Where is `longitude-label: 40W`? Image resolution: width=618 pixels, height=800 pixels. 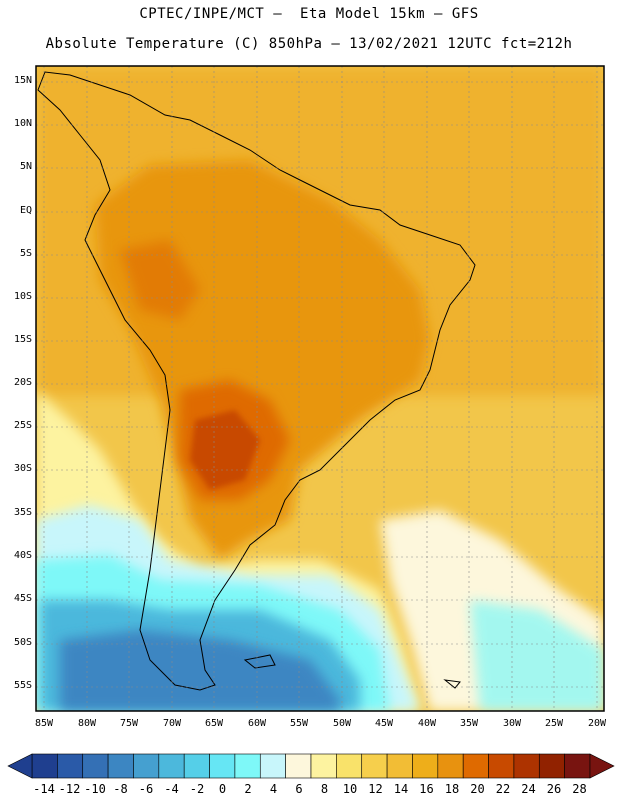
longitude-label: 40W is located at coordinates (427, 723).